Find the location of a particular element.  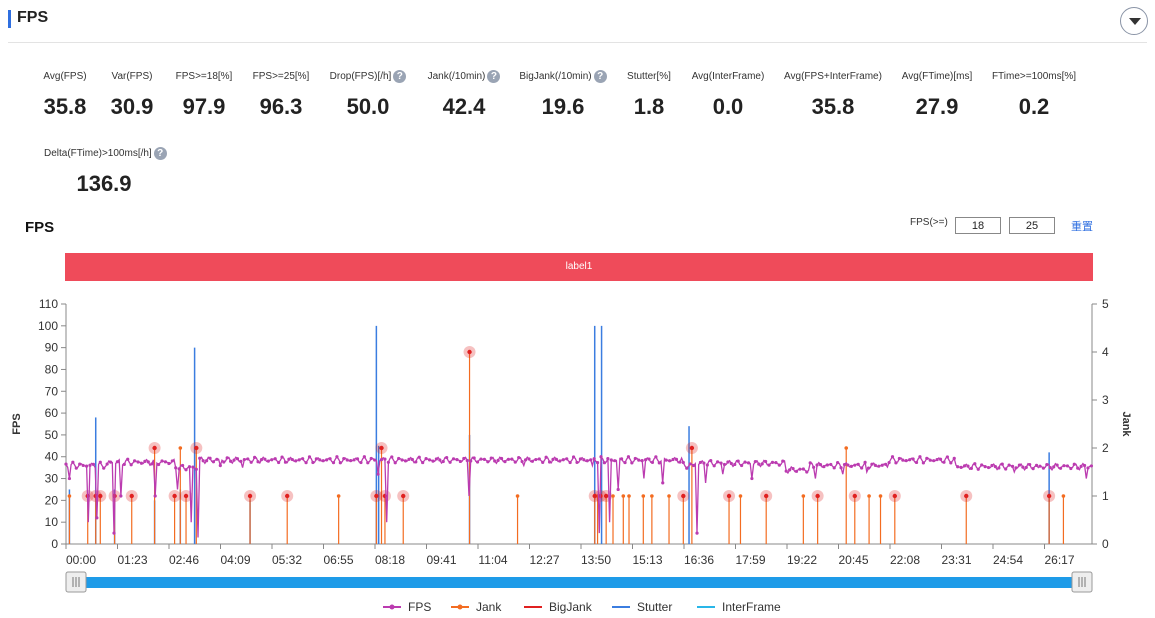

x-tick-label: 24:54 is located at coordinates (1008, 560).